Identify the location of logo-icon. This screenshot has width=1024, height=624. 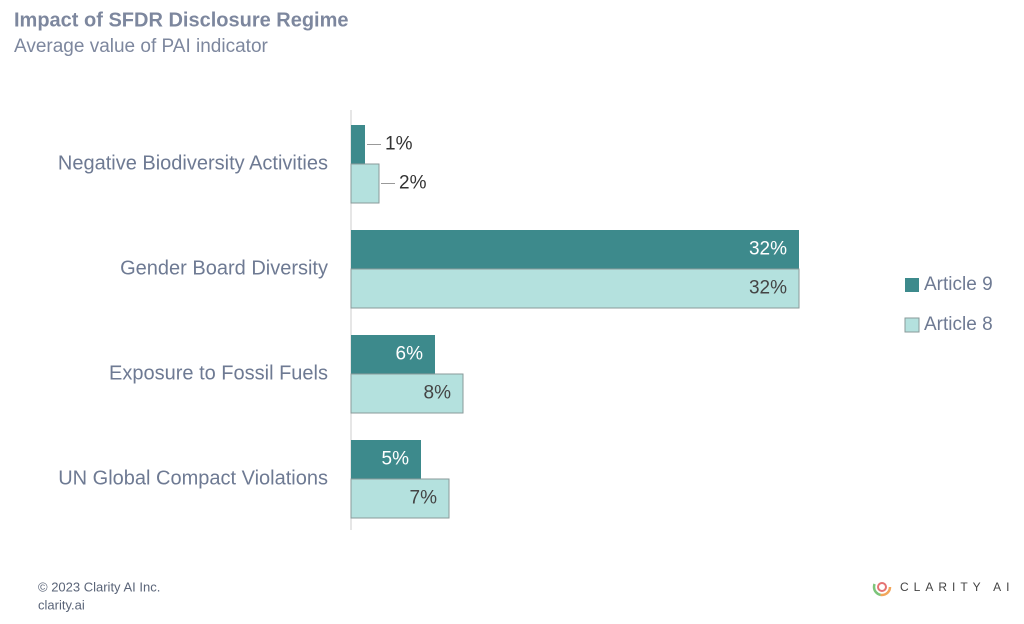
(882, 587).